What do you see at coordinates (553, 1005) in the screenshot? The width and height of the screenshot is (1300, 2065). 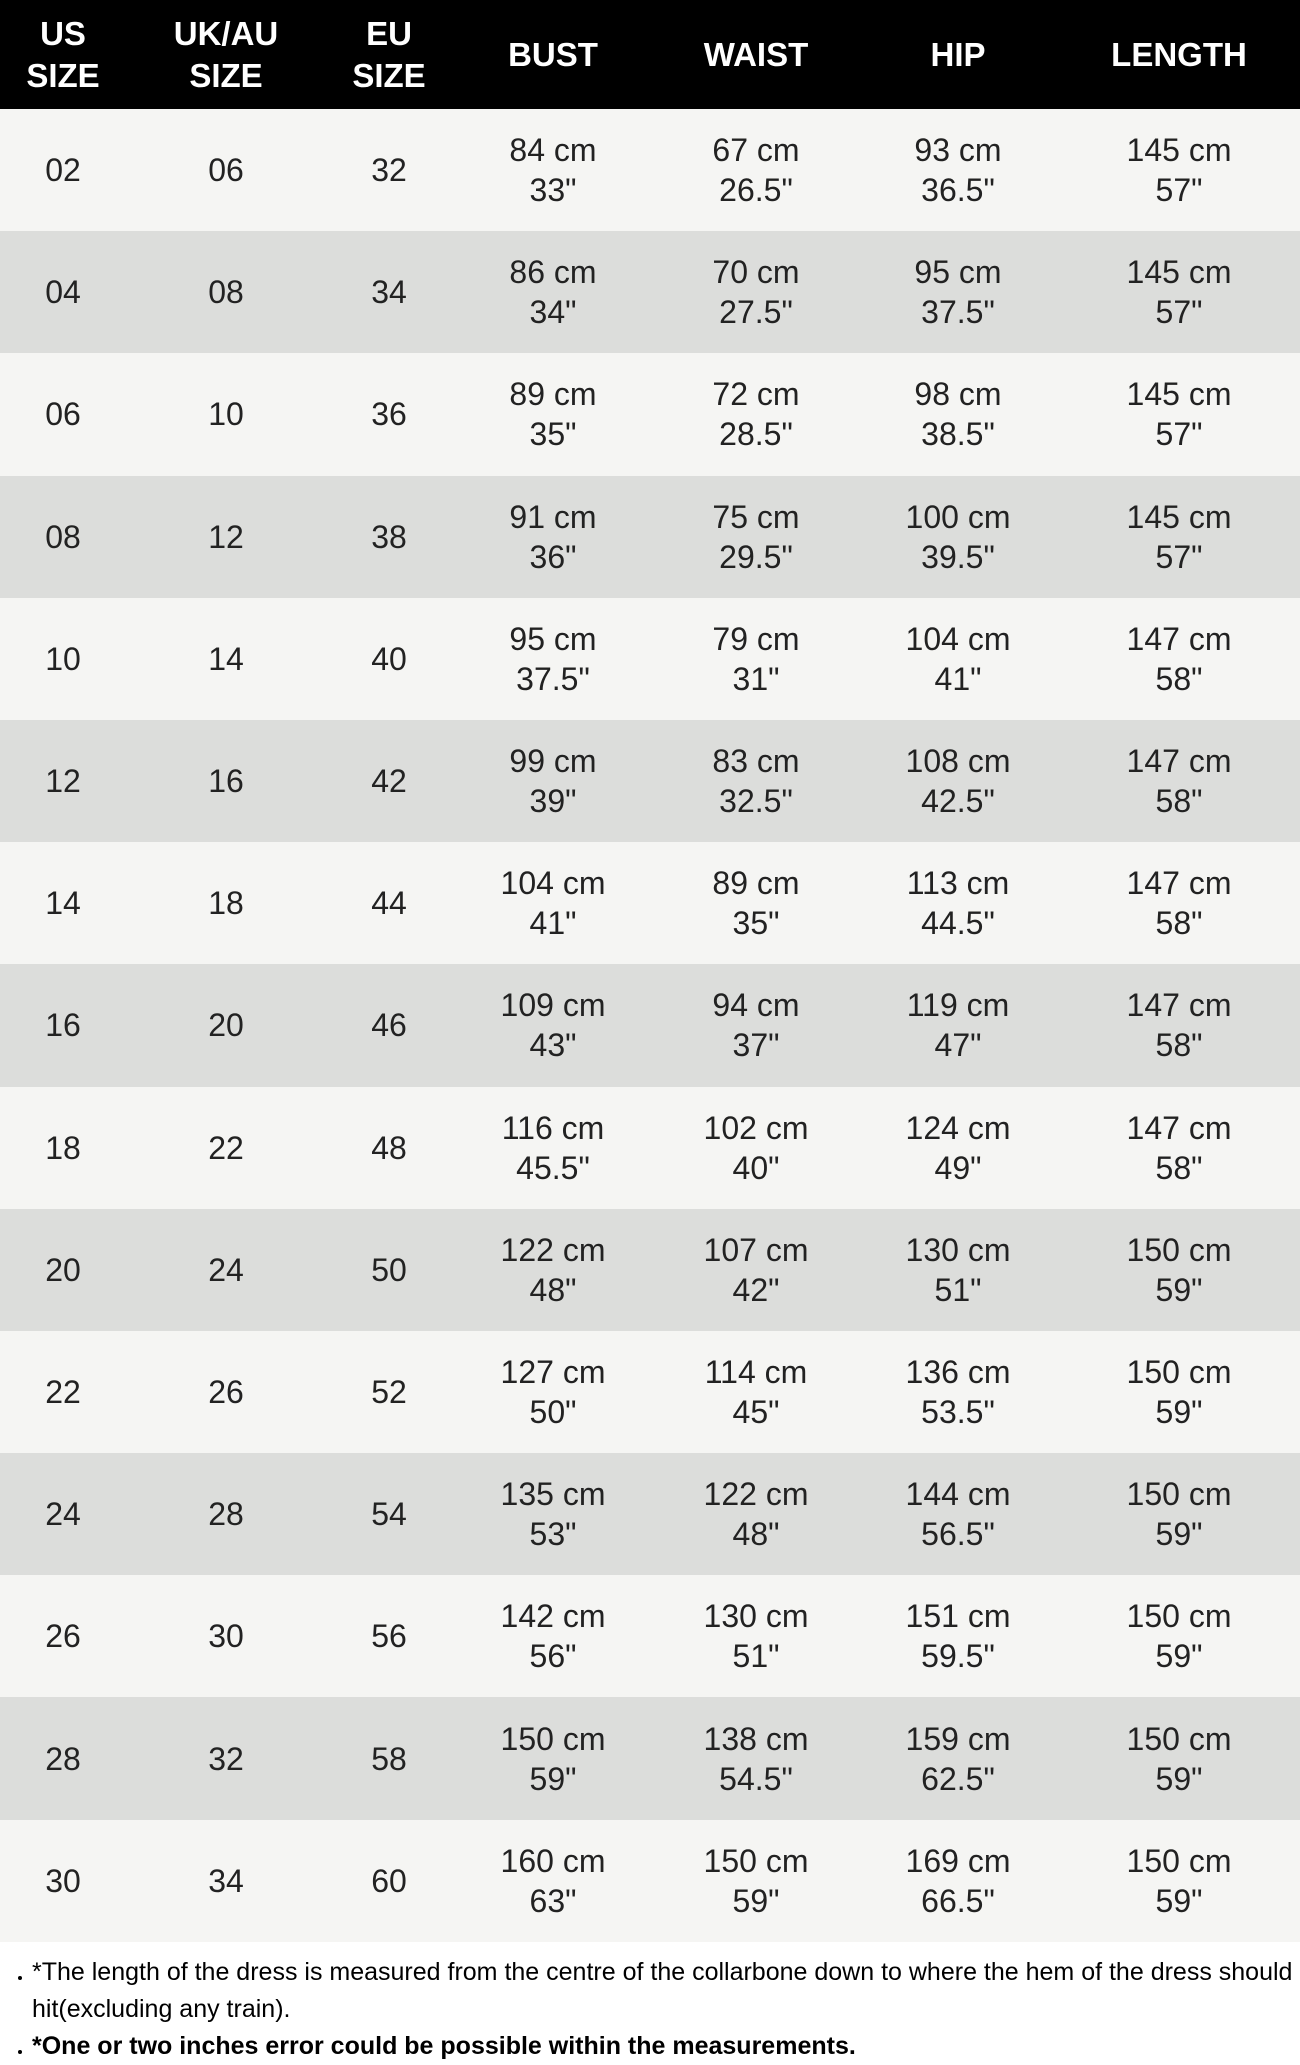 I see `cell-line: 109 cm` at bounding box center [553, 1005].